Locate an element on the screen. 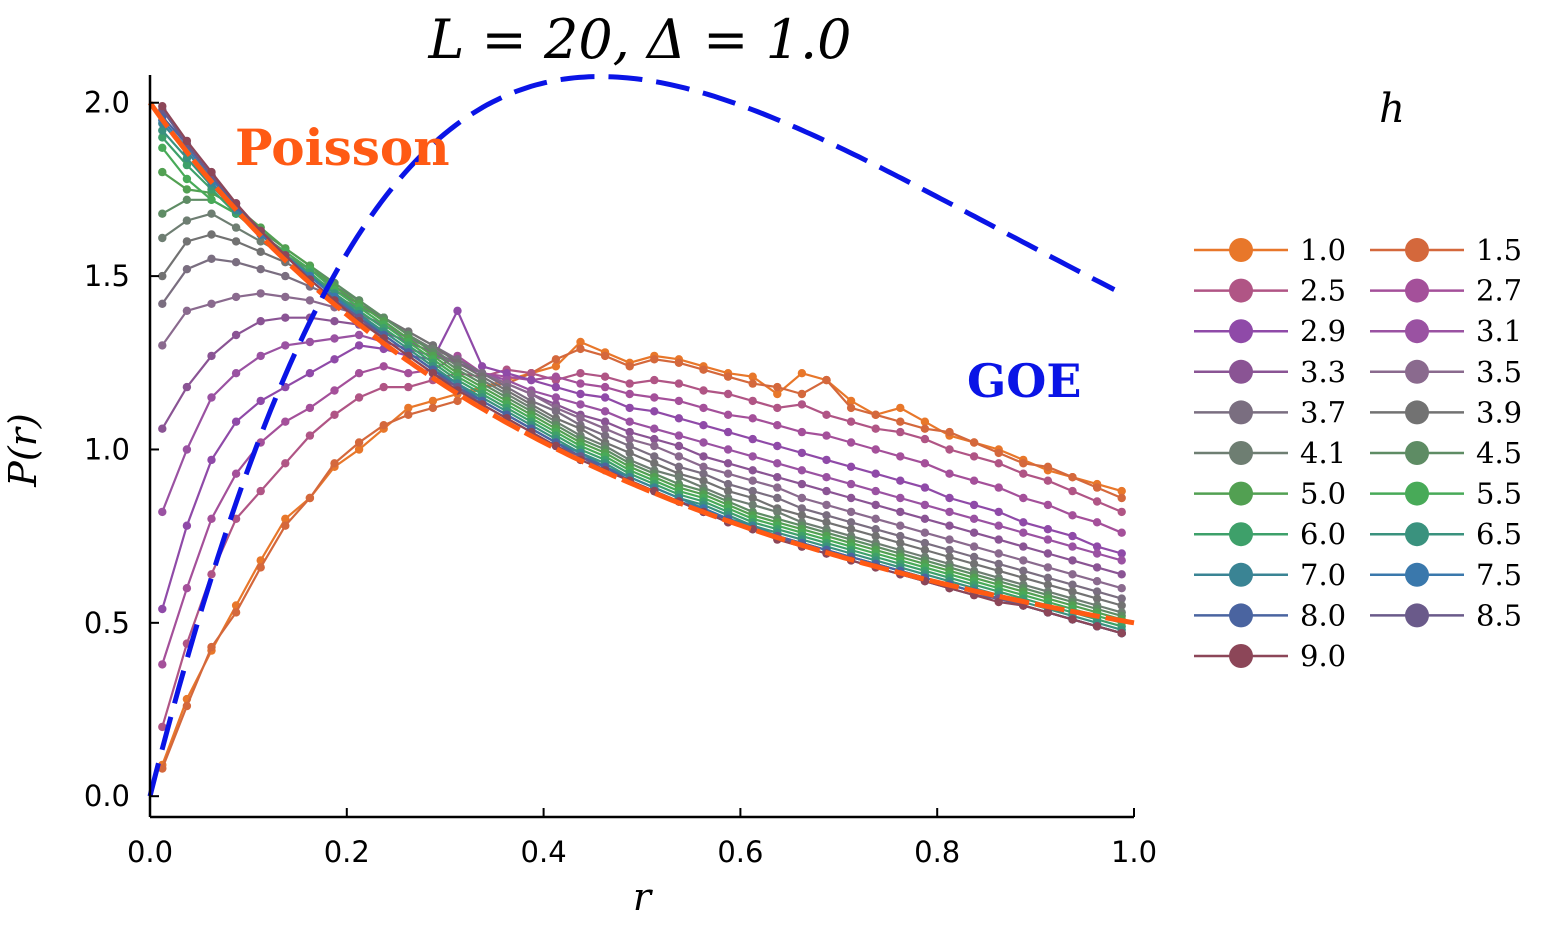  legend-label: 1.0 is located at coordinates (1323, 250).